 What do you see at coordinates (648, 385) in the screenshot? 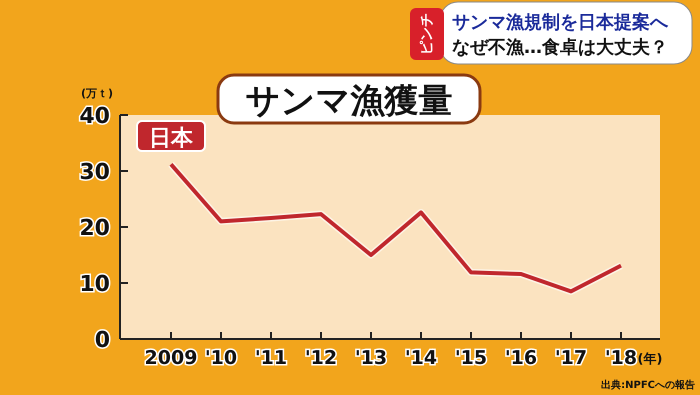
I see `source-note: 出典:NPFCへの報告` at bounding box center [648, 385].